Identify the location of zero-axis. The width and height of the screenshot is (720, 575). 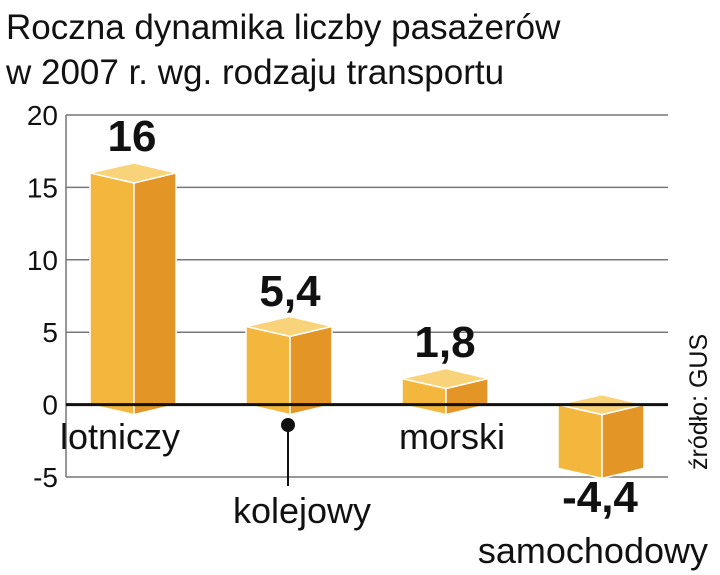
(367, 444).